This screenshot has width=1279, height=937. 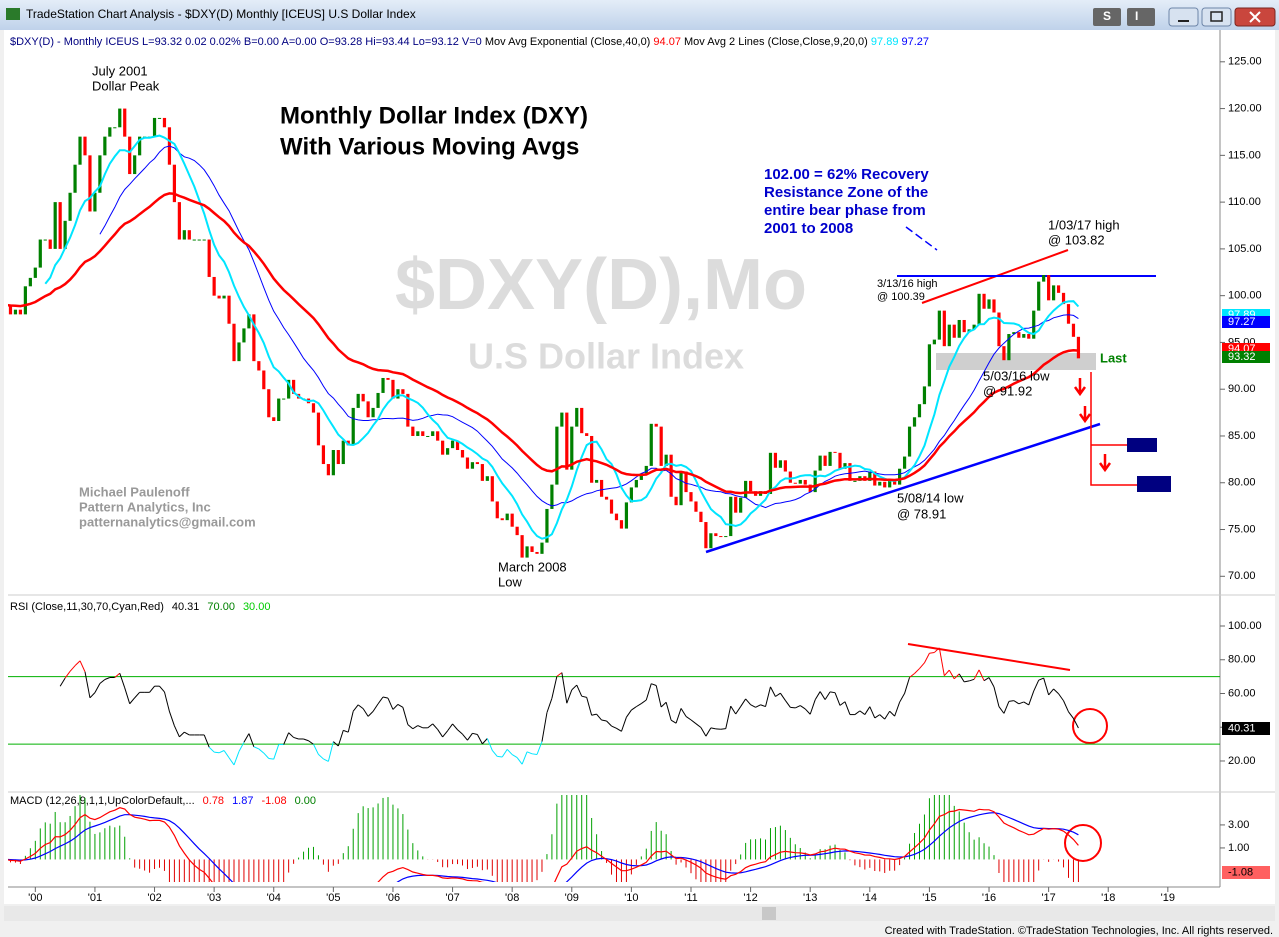 What do you see at coordinates (639, 15) in the screenshot?
I see `title-bar` at bounding box center [639, 15].